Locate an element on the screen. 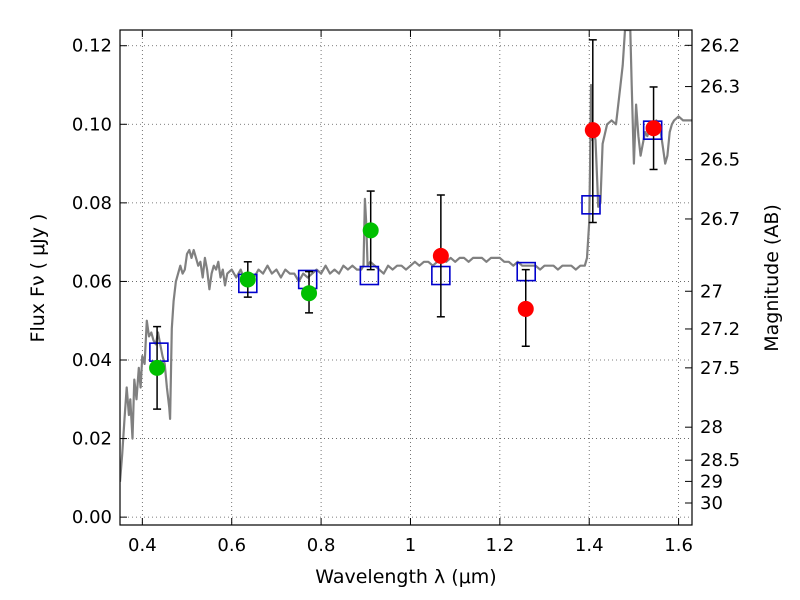 Image resolution: width=800 pixels, height=600 pixels. y-tick-label: 0.12 is located at coordinates (92, 46).